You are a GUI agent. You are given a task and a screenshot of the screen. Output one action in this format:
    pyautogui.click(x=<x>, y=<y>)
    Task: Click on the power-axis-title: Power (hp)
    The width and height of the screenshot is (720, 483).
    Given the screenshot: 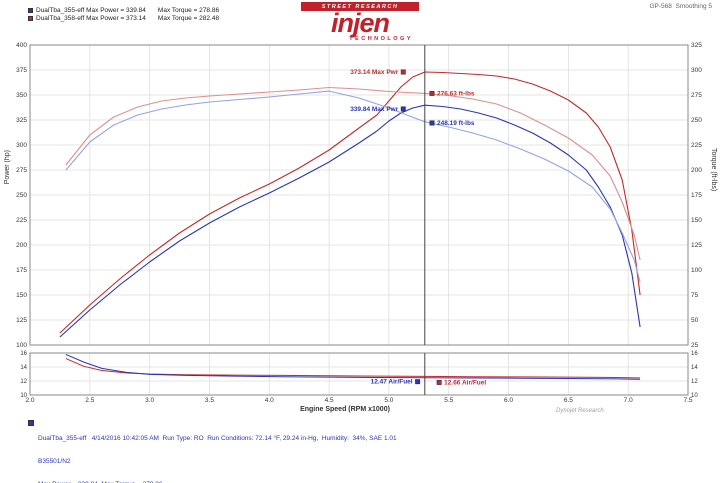 What is the action you would take?
    pyautogui.click(x=7, y=167)
    